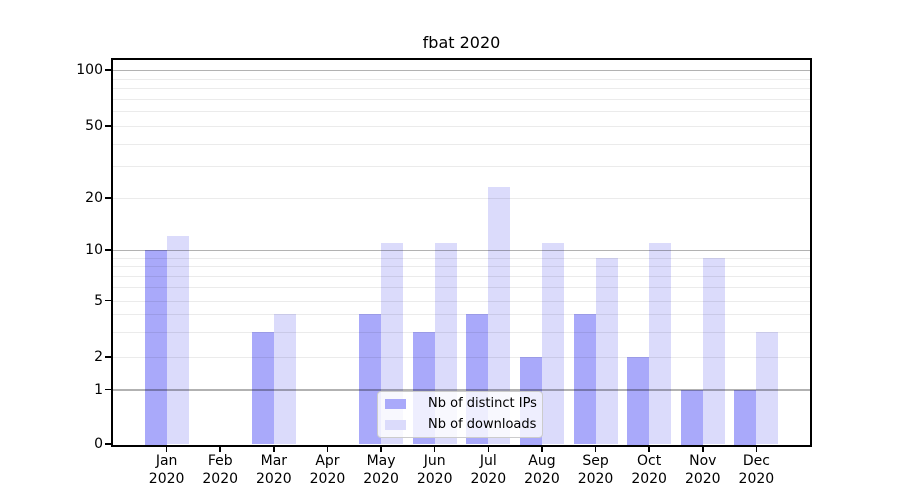 The image size is (900, 500). What do you see at coordinates (460, 414) in the screenshot?
I see `legend: Nb of distinct IPs Nb of downloads` at bounding box center [460, 414].